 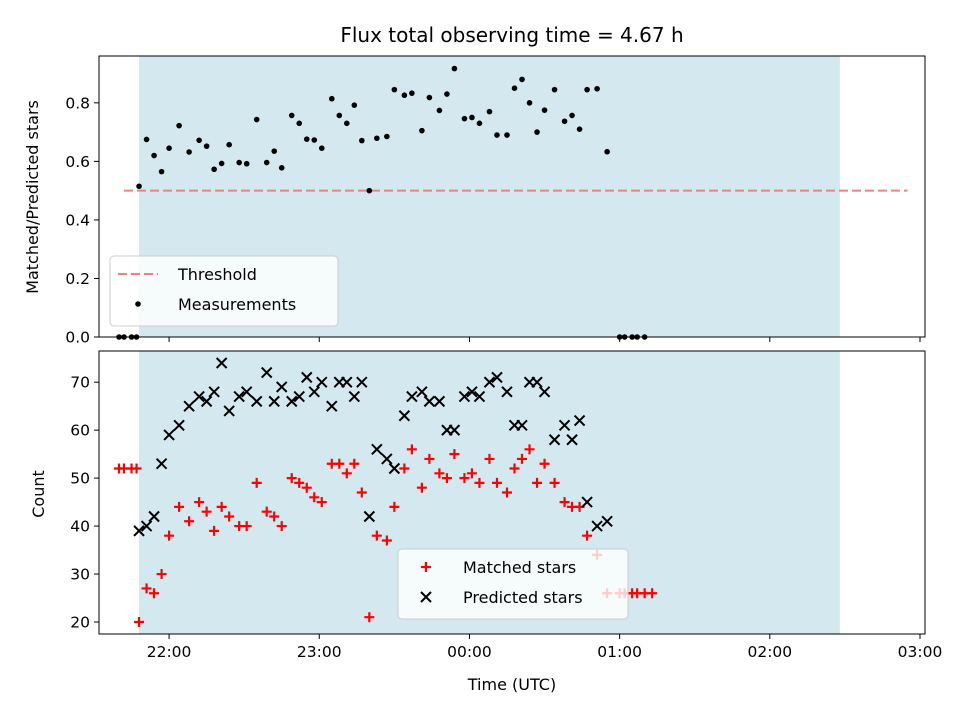 What do you see at coordinates (138, 304) in the screenshot?
I see `legend-measurements-swatch` at bounding box center [138, 304].